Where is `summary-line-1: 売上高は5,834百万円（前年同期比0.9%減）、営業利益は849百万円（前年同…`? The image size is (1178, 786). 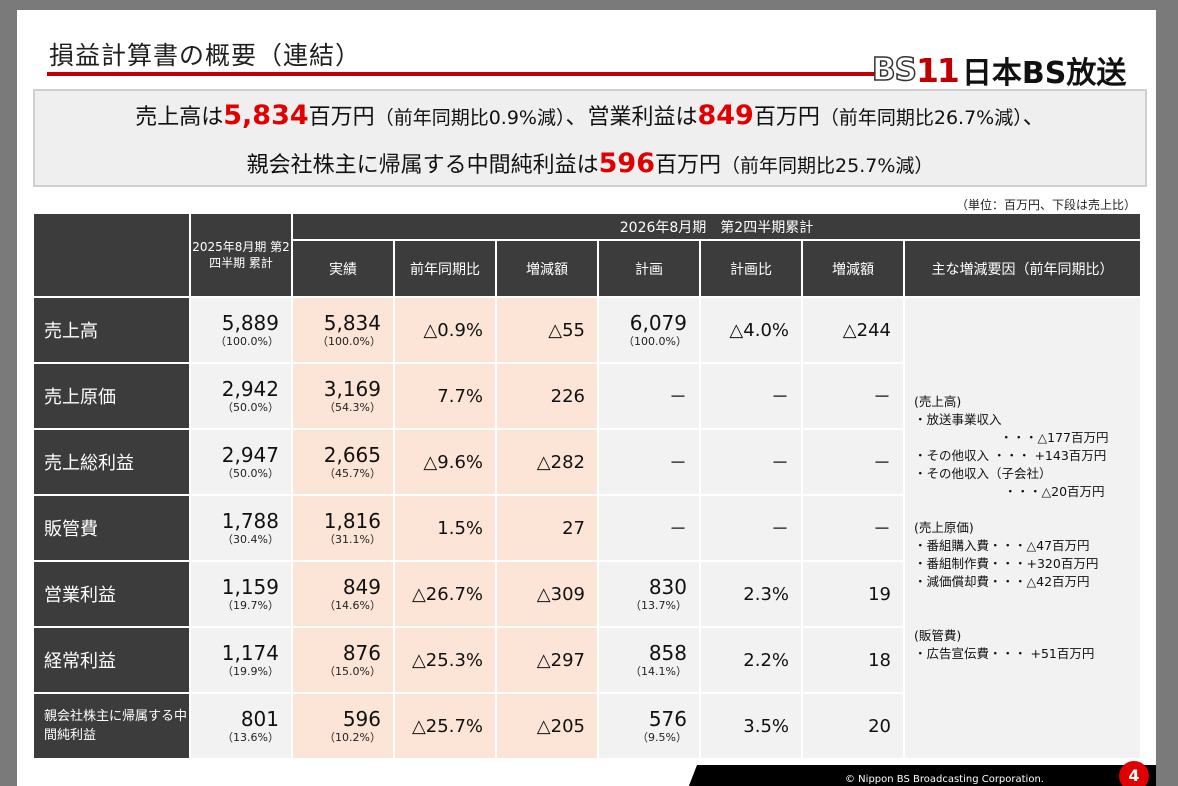
summary-line-1: 売上高は5,834百万円（前年同期比0.9%減）、営業利益は849百万円（前年同… is located at coordinates (590, 115).